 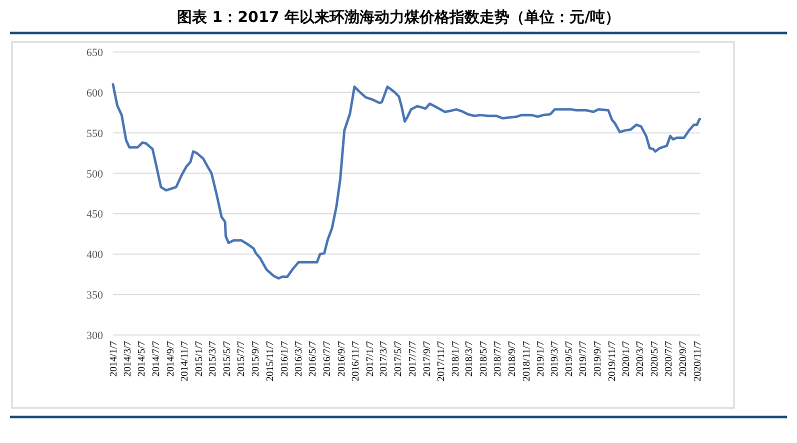 What do you see at coordinates (370, 359) in the screenshot?
I see `x-tick-label: 2017/1/7` at bounding box center [370, 359].